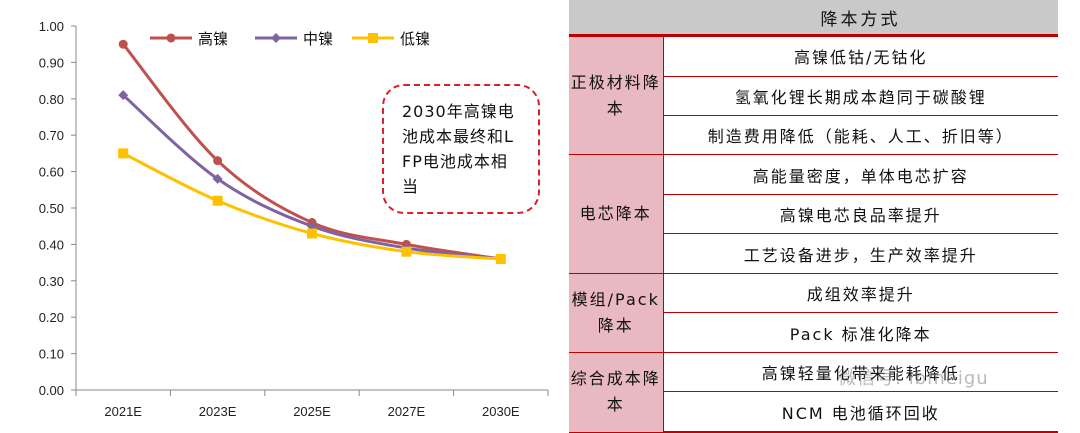 The width and height of the screenshot is (1080, 433). I want to click on x-tick-label: 2025E, so click(312, 411).